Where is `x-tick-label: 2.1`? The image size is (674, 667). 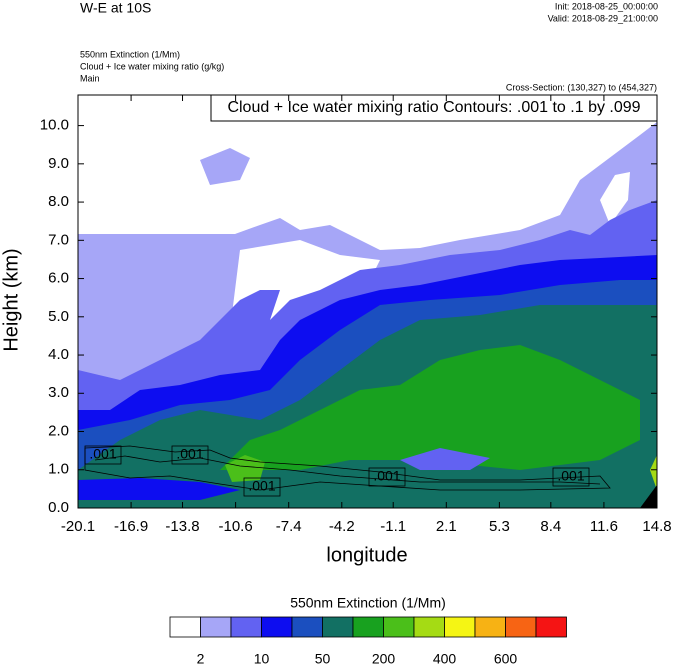
x-tick-label: 2.1 is located at coordinates (446, 526).